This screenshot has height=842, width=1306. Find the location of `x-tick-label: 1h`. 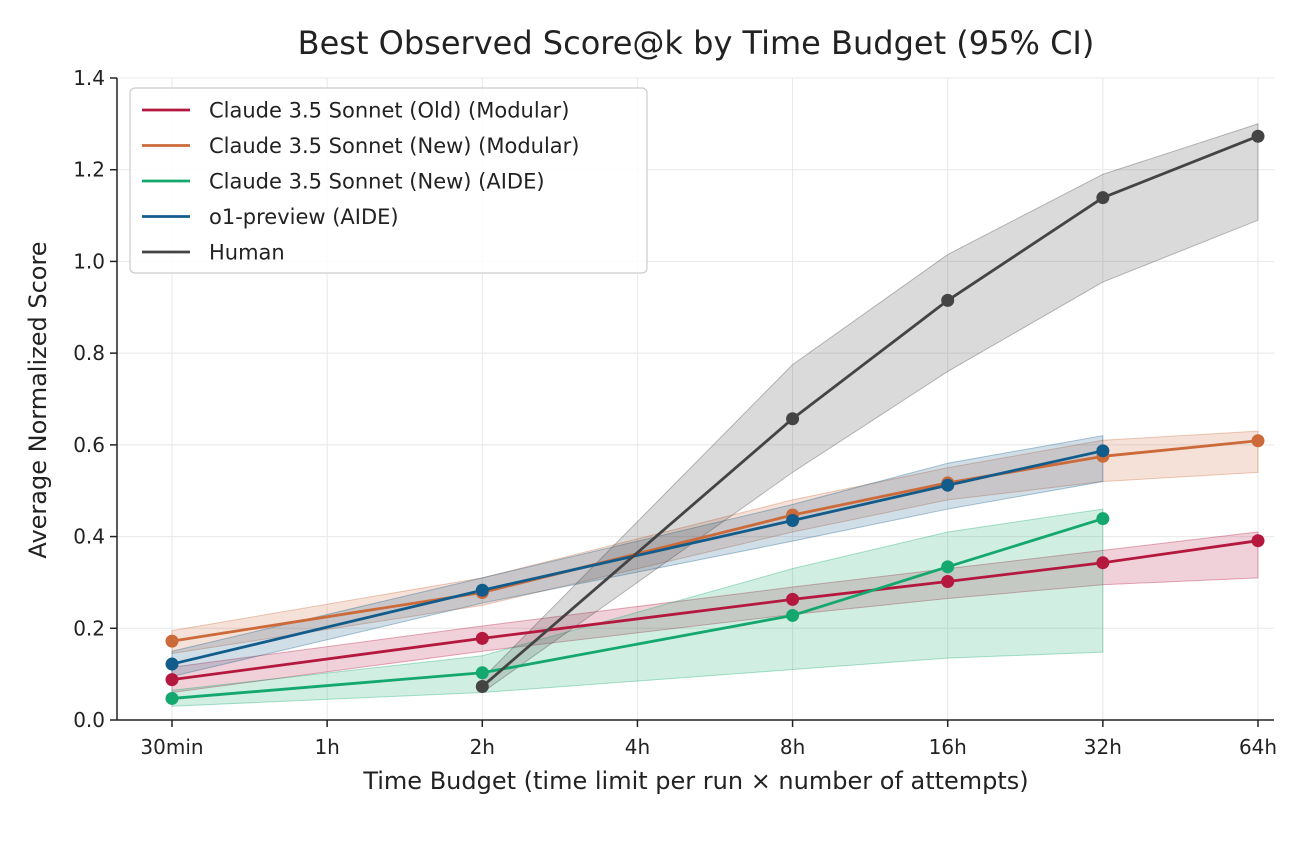

x-tick-label: 1h is located at coordinates (326, 747).